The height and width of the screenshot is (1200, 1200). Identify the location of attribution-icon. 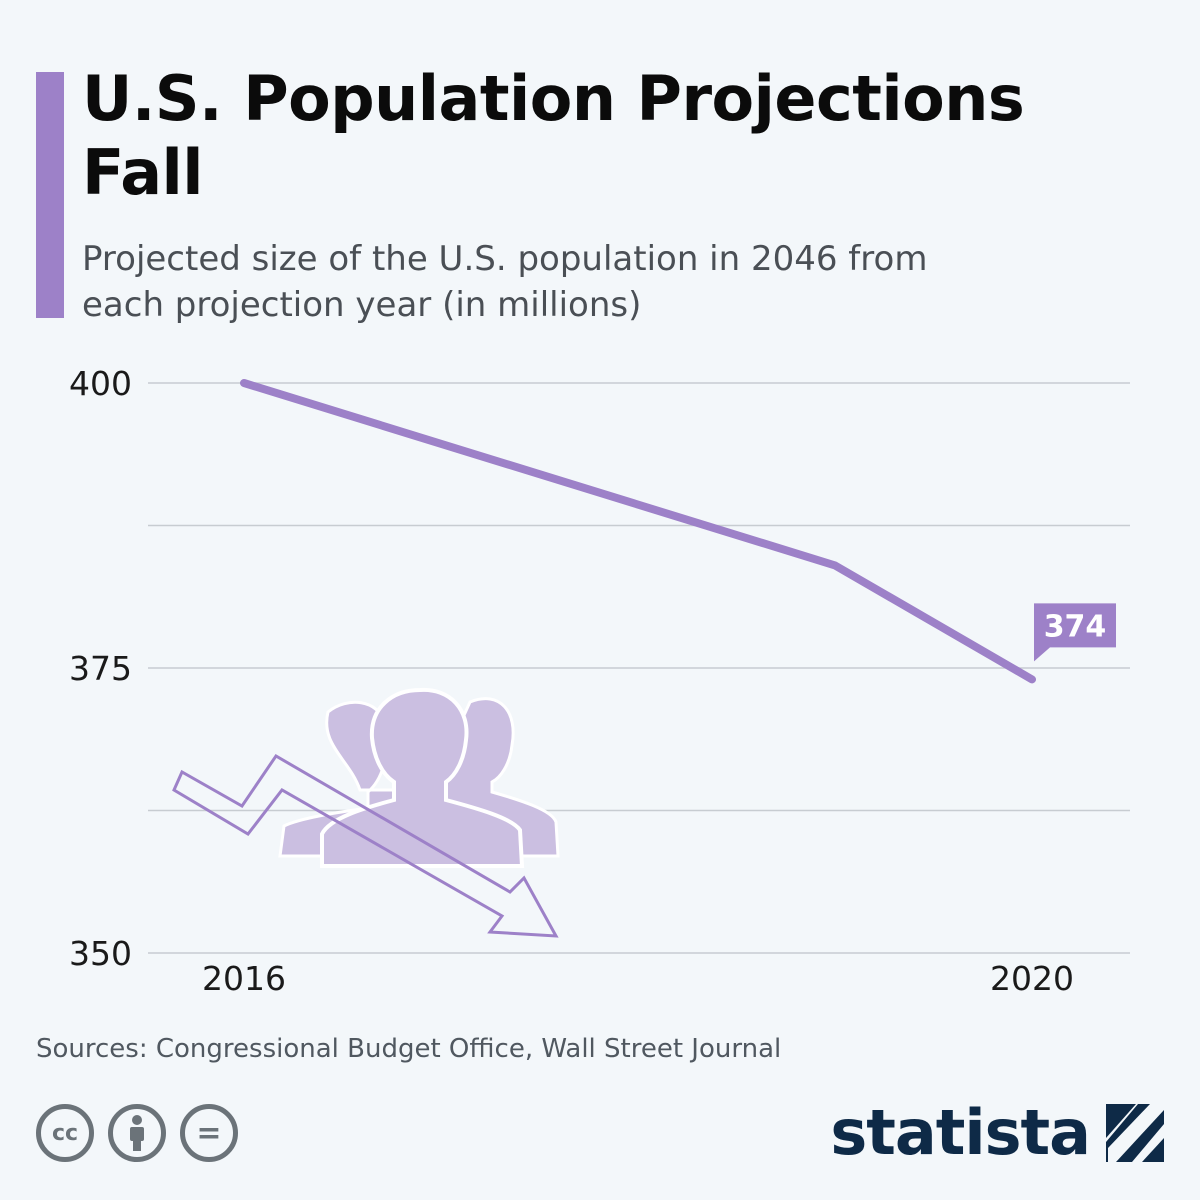
(137, 1133).